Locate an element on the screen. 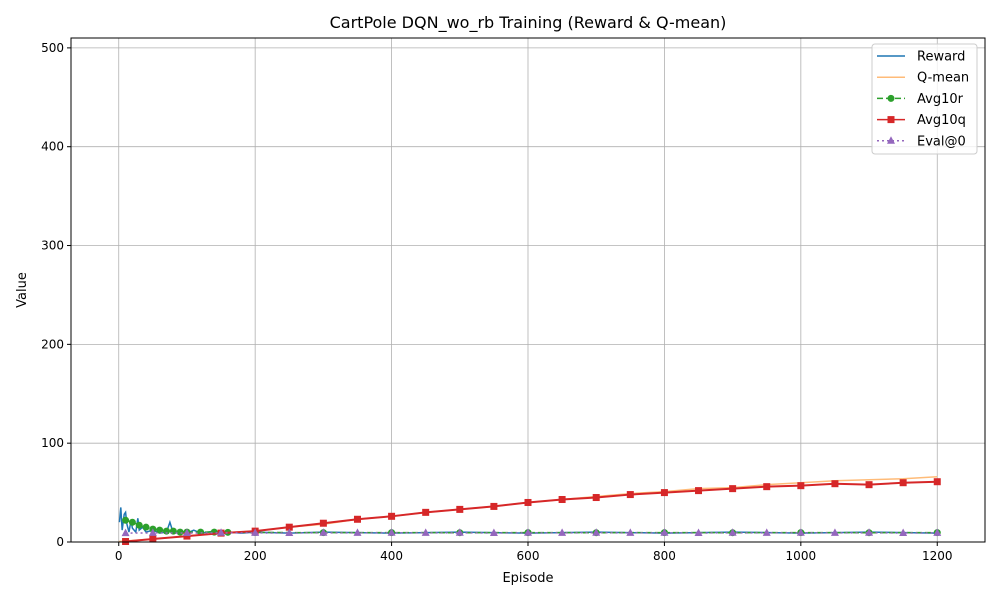 This screenshot has height=600, width=1000. x-tick-label: 800 is located at coordinates (664, 556).